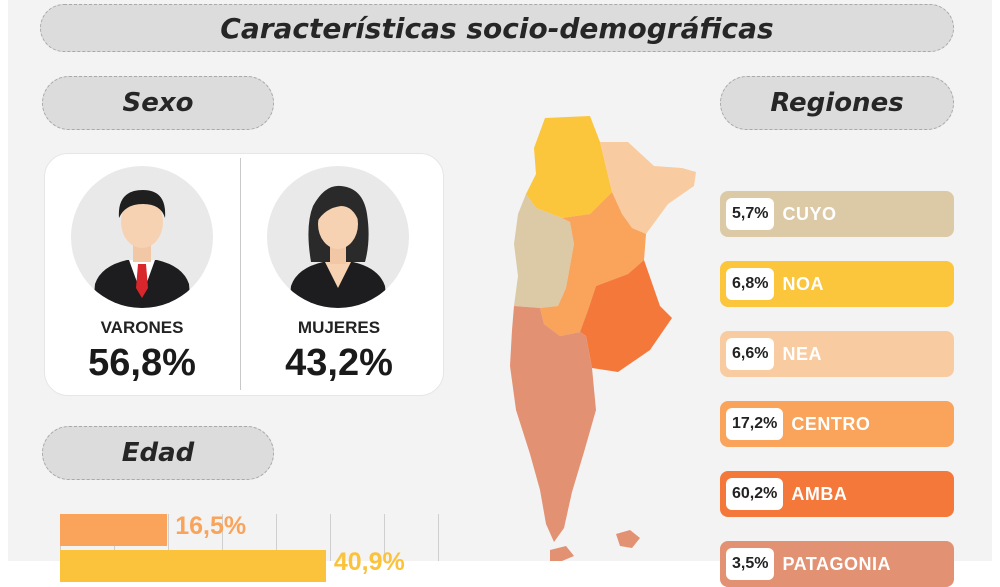  I want to click on region-item-cuyo: 5,7% CUYO, so click(837, 214).